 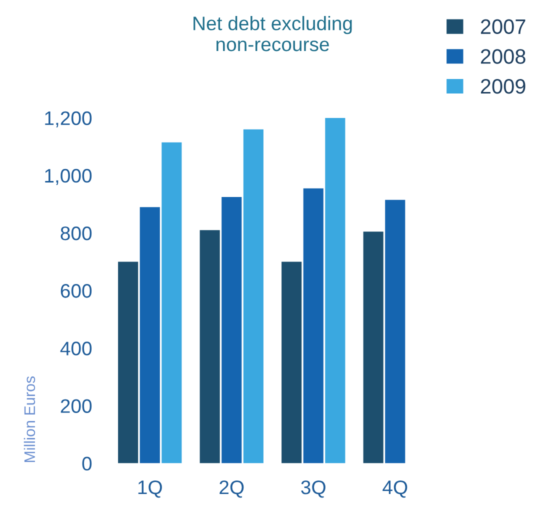 What do you see at coordinates (395, 489) in the screenshot?
I see `x-tick-label: 4Q` at bounding box center [395, 489].